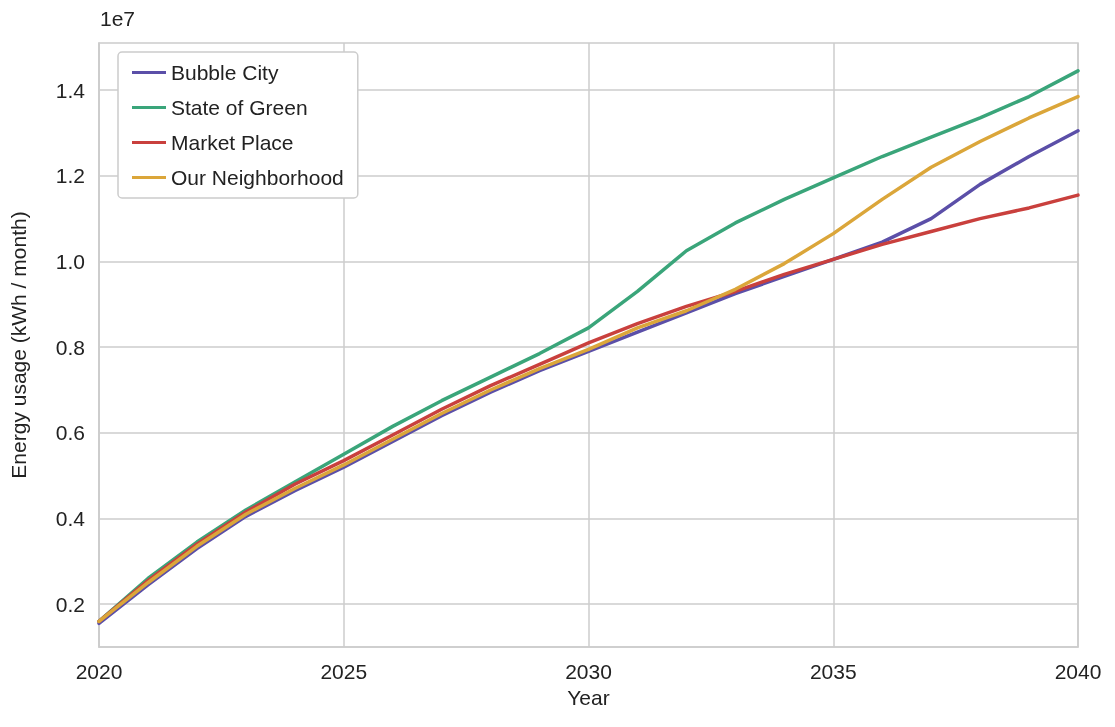  I want to click on x-tick-label: 2040, so click(1078, 671).